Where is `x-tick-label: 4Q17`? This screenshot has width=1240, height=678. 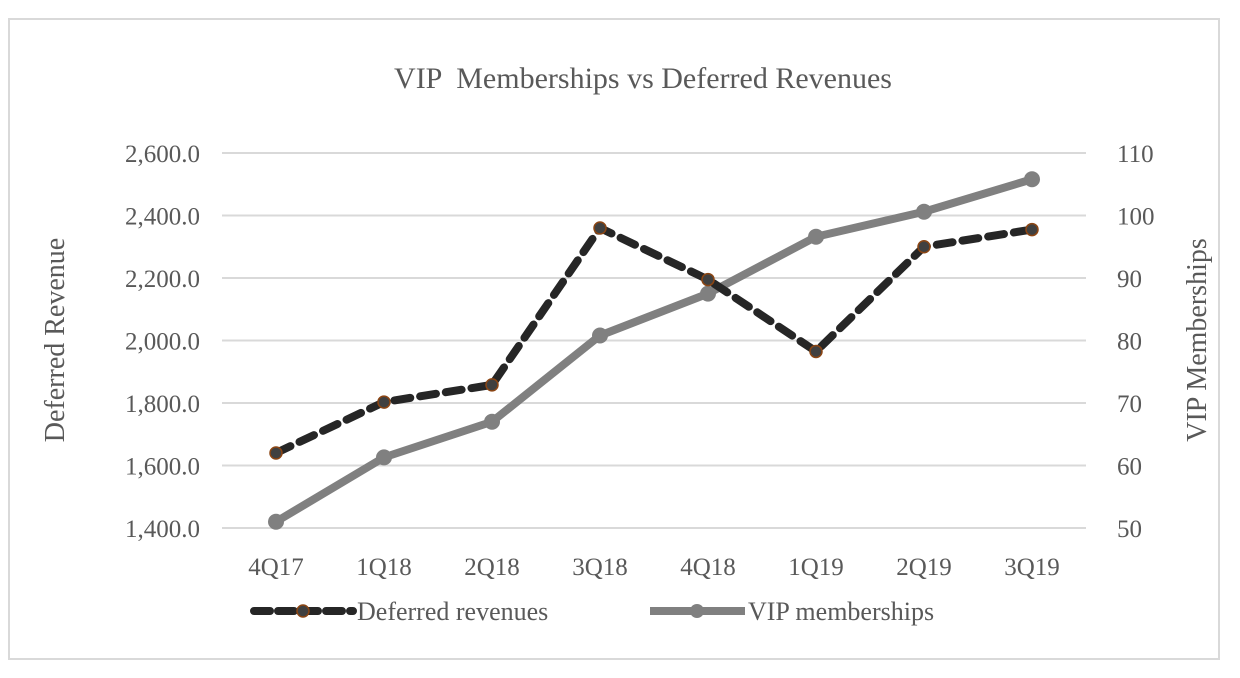 x-tick-label: 4Q17 is located at coordinates (276, 567).